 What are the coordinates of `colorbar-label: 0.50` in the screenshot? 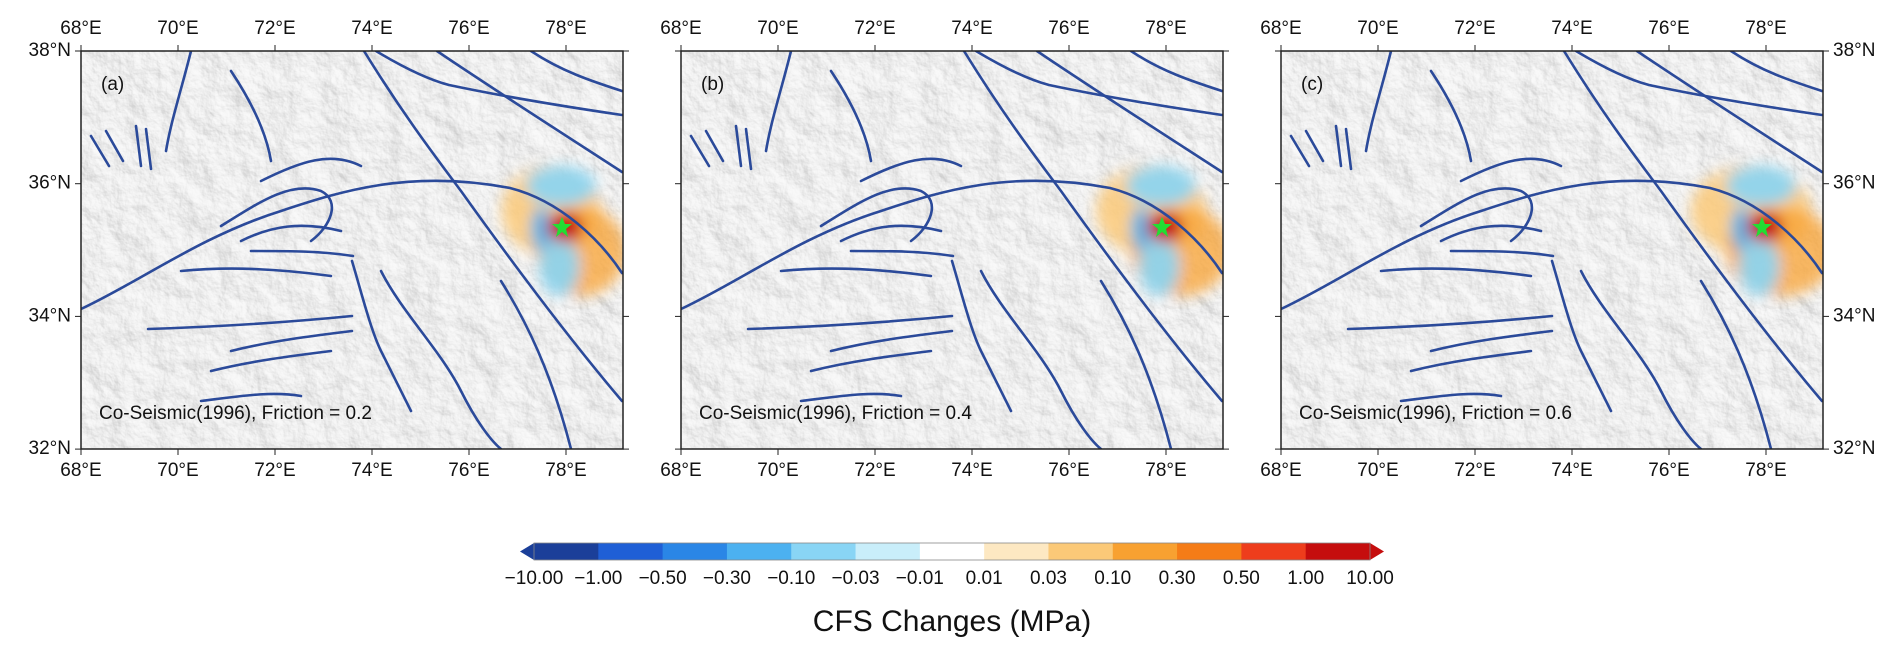 It's located at (1241, 578).